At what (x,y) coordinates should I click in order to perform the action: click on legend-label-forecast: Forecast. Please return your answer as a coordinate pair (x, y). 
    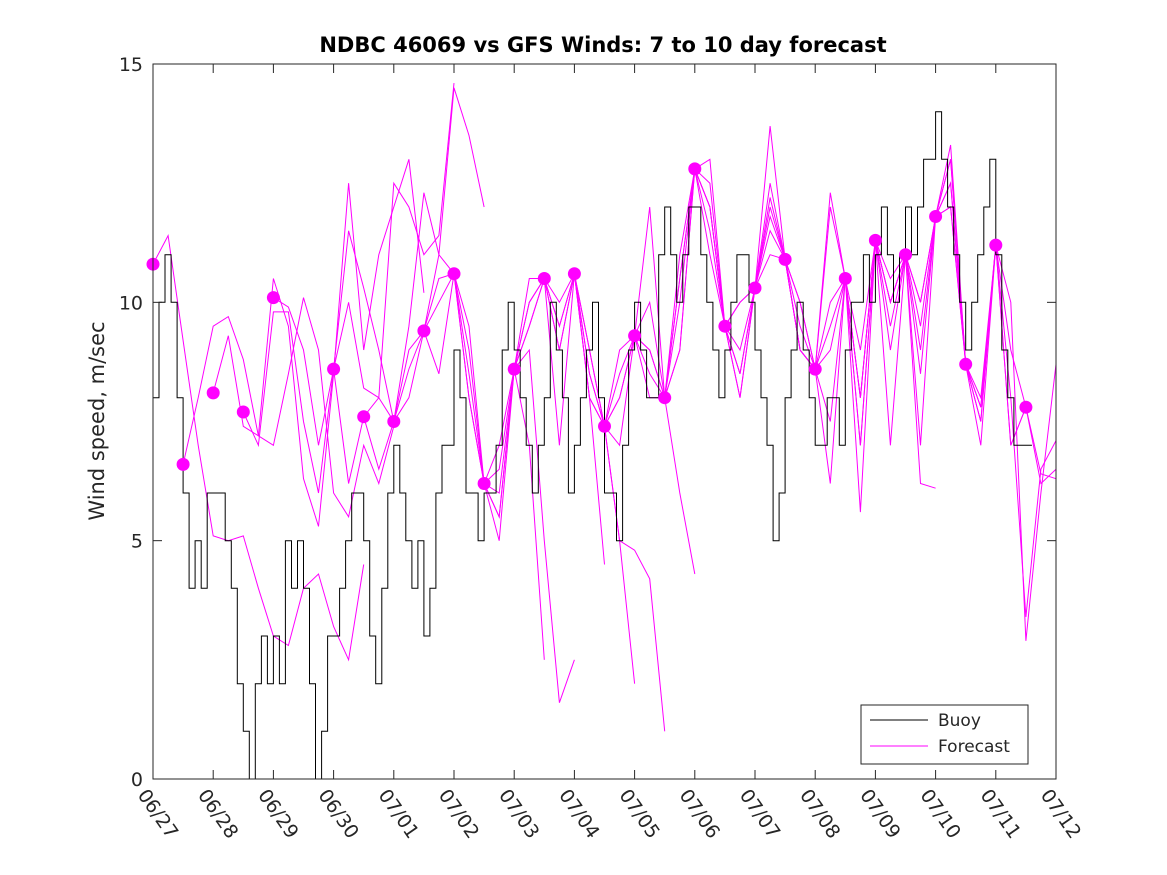
    Looking at the image, I should click on (974, 747).